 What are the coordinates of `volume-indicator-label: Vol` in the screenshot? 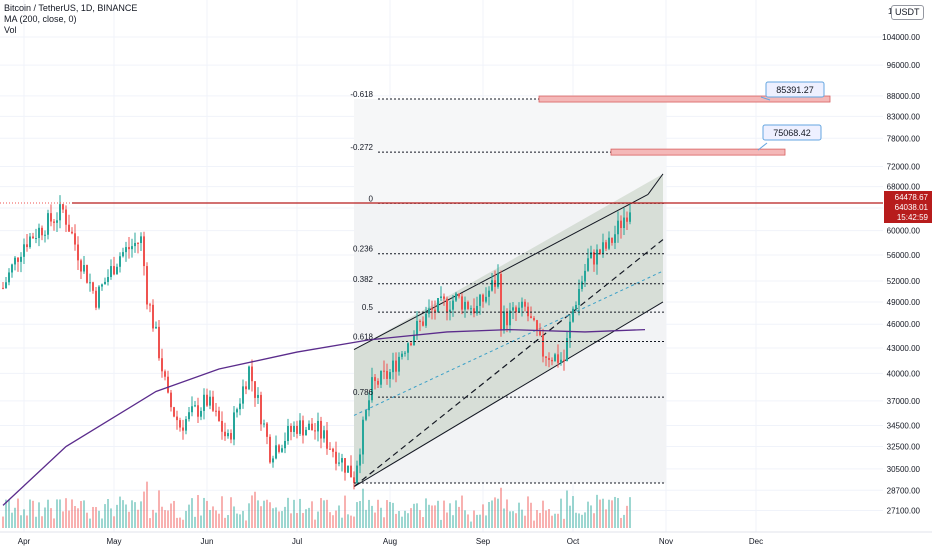 It's located at (10, 30).